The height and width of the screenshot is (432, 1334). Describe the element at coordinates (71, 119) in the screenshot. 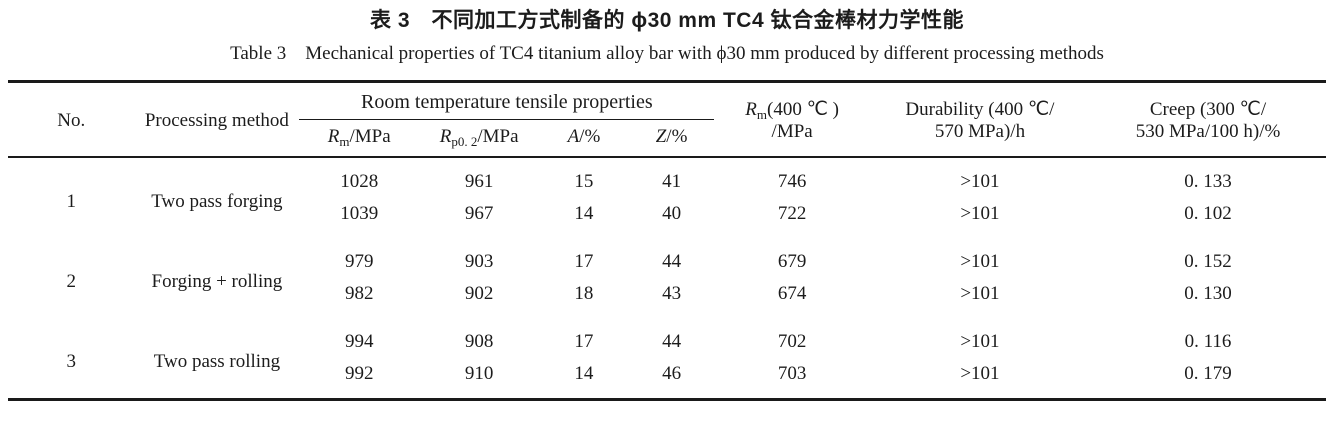

I see `col-header-no: No.` at that location.